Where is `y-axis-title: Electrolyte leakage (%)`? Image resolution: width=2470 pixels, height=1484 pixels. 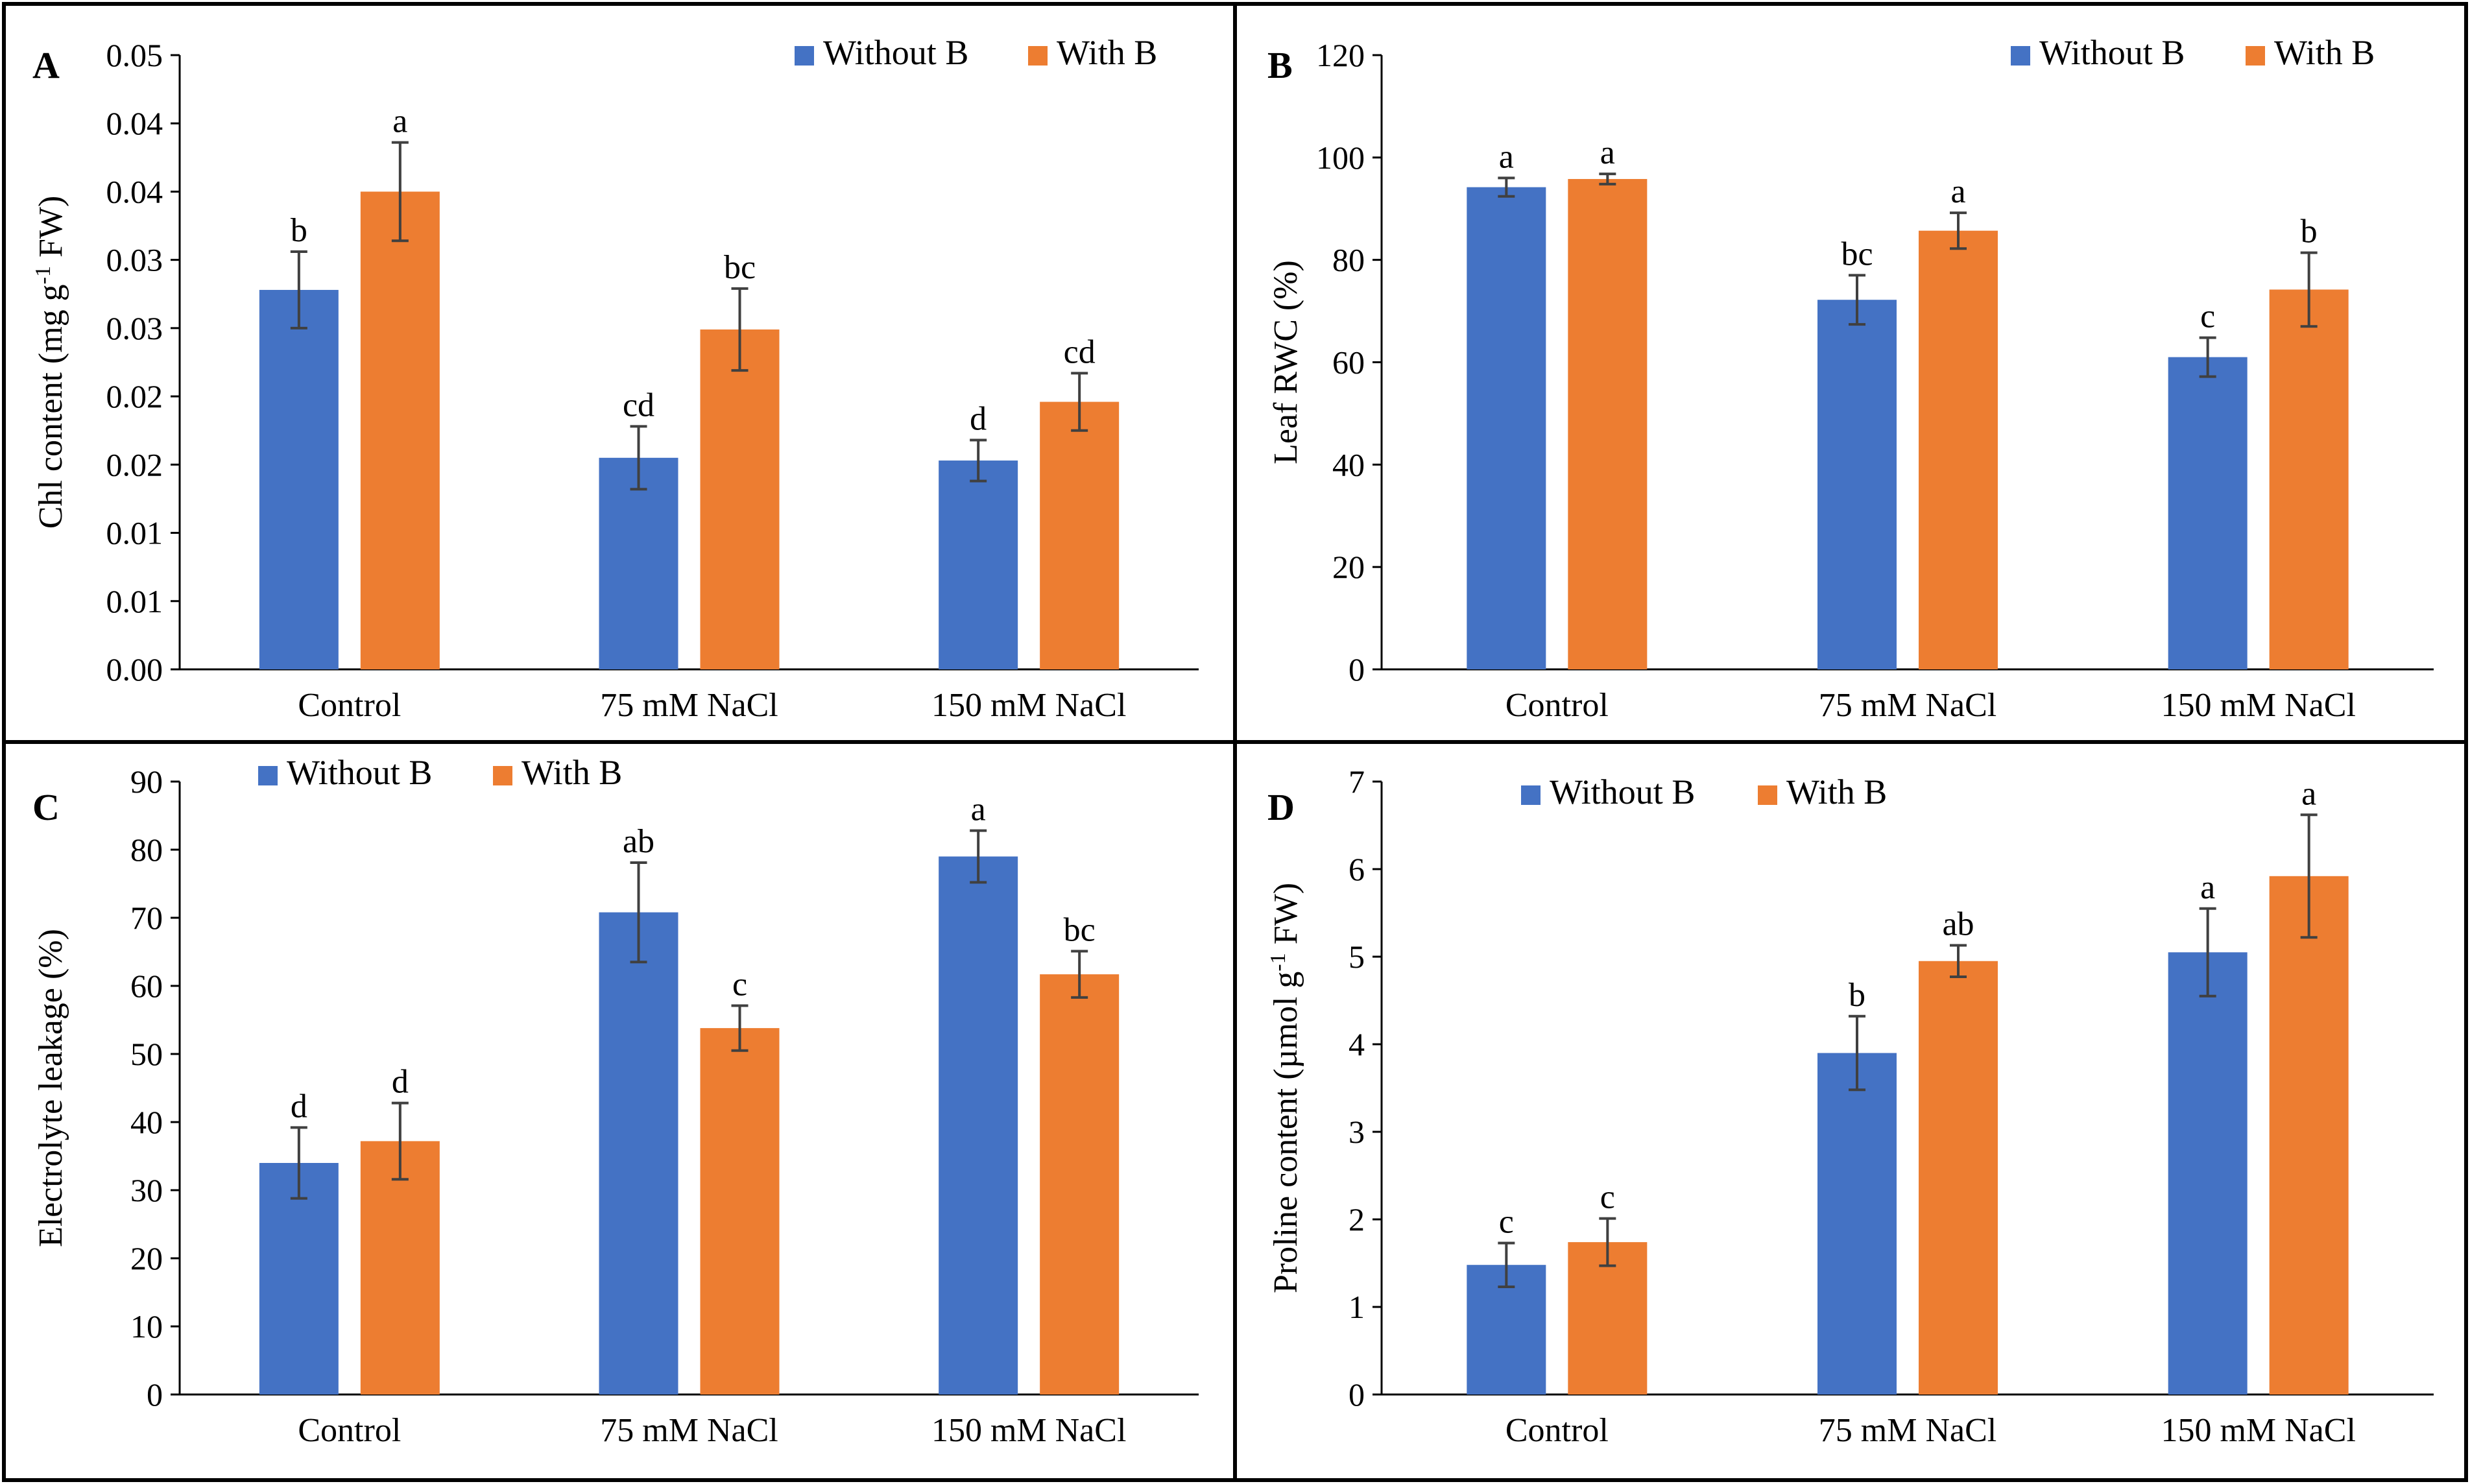
y-axis-title: Electrolyte leakage (%) is located at coordinates (51, 1088).